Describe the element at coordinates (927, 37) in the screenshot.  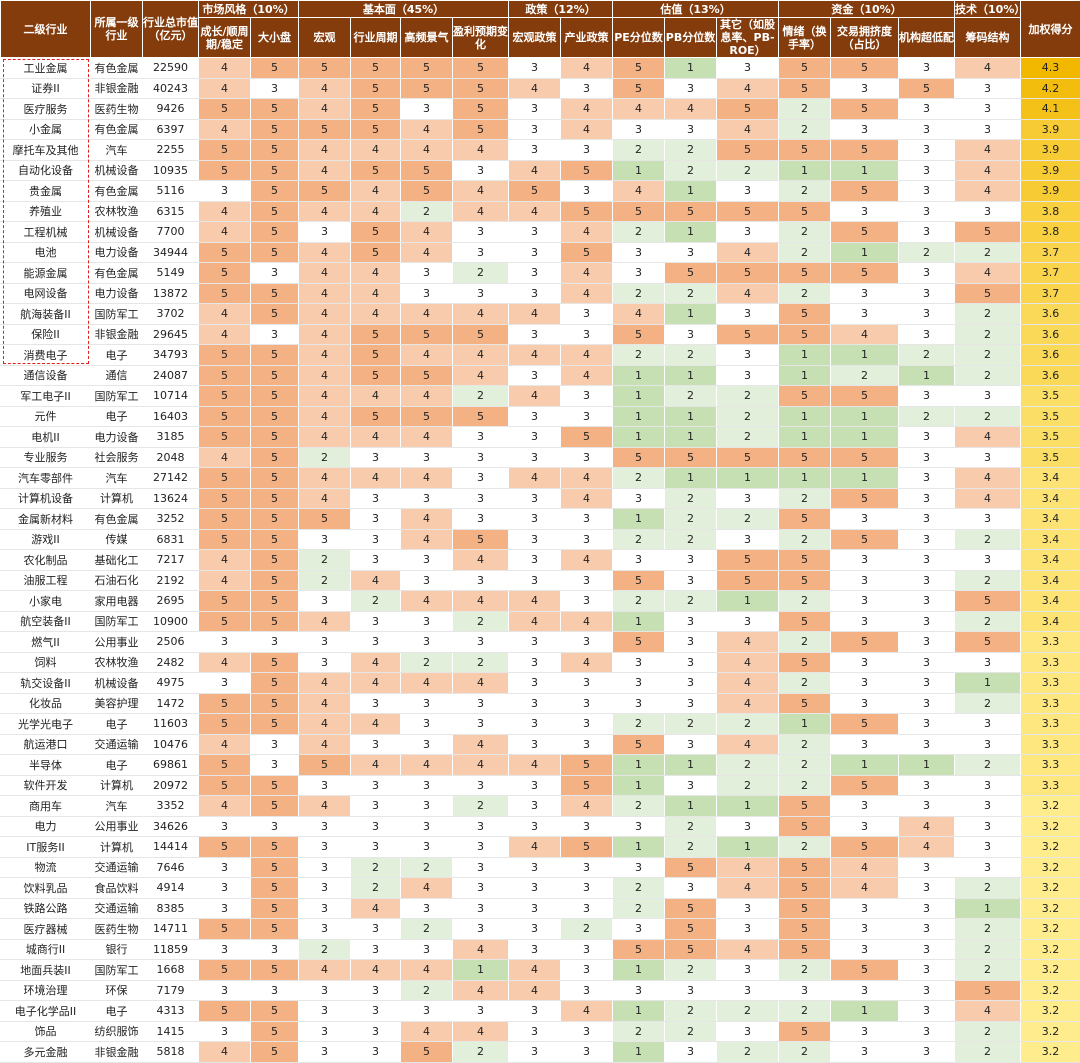
I see `column-header: 机构超低配` at that location.